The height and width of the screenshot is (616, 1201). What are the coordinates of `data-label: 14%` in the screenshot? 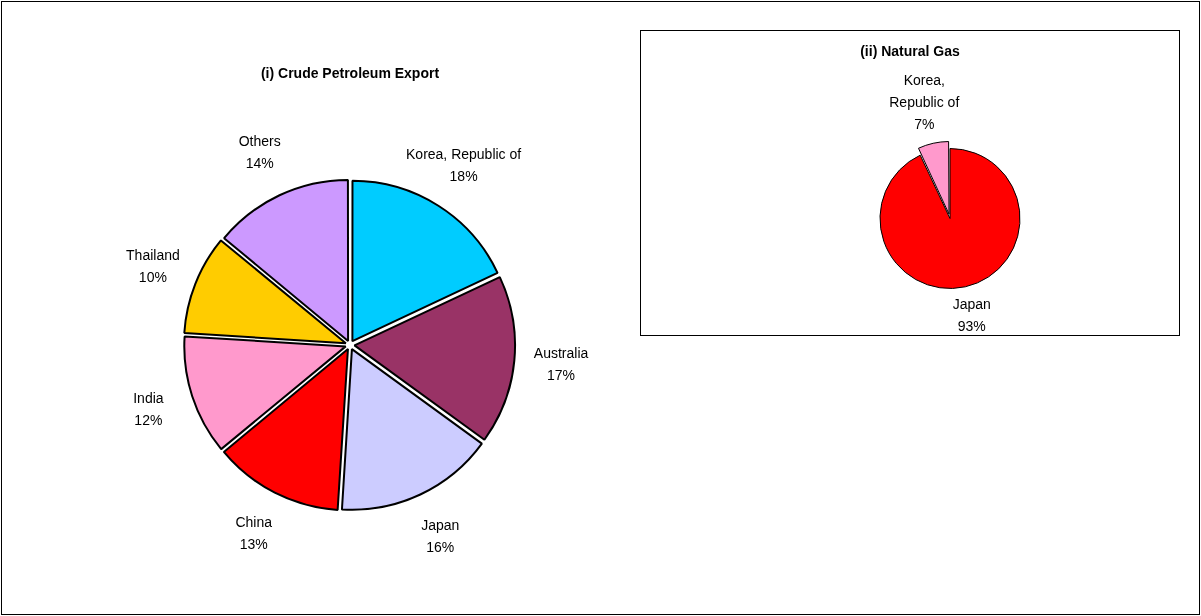 It's located at (259, 163).